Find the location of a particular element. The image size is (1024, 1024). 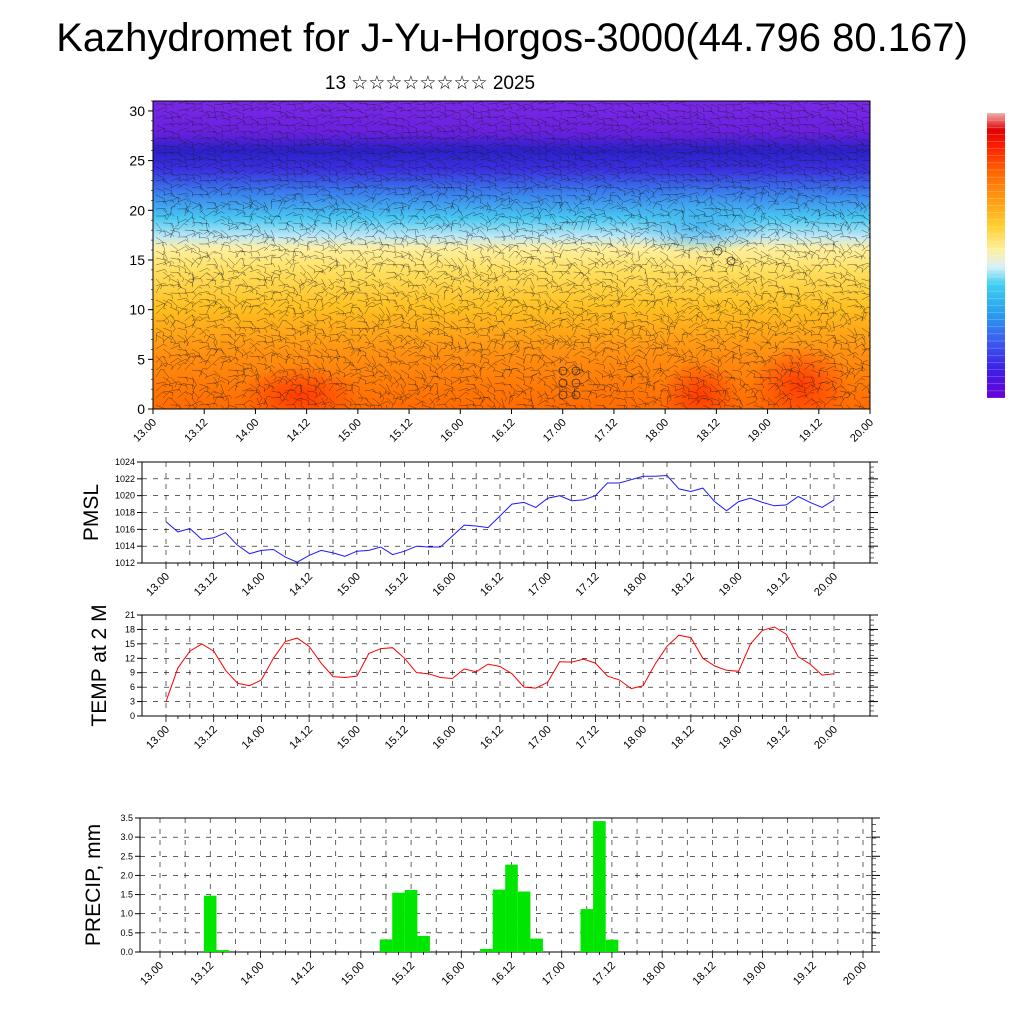

y-tick-label: 1022 is located at coordinates (125, 479).